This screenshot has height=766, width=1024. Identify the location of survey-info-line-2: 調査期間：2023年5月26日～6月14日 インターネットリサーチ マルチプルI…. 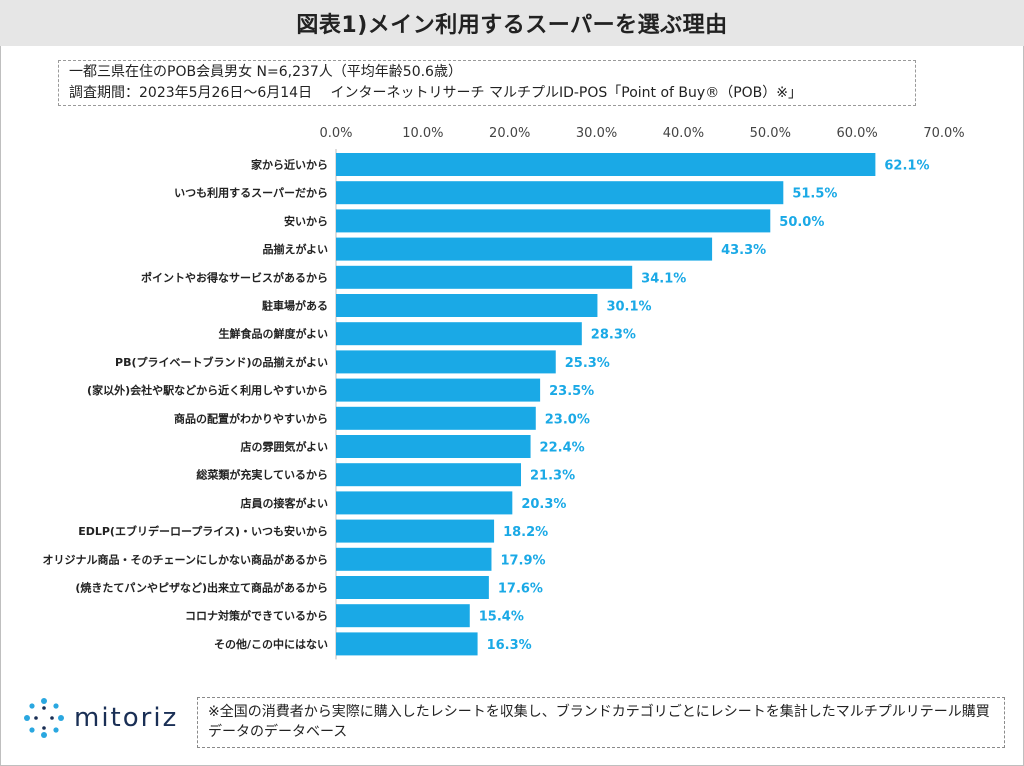
(435, 93).